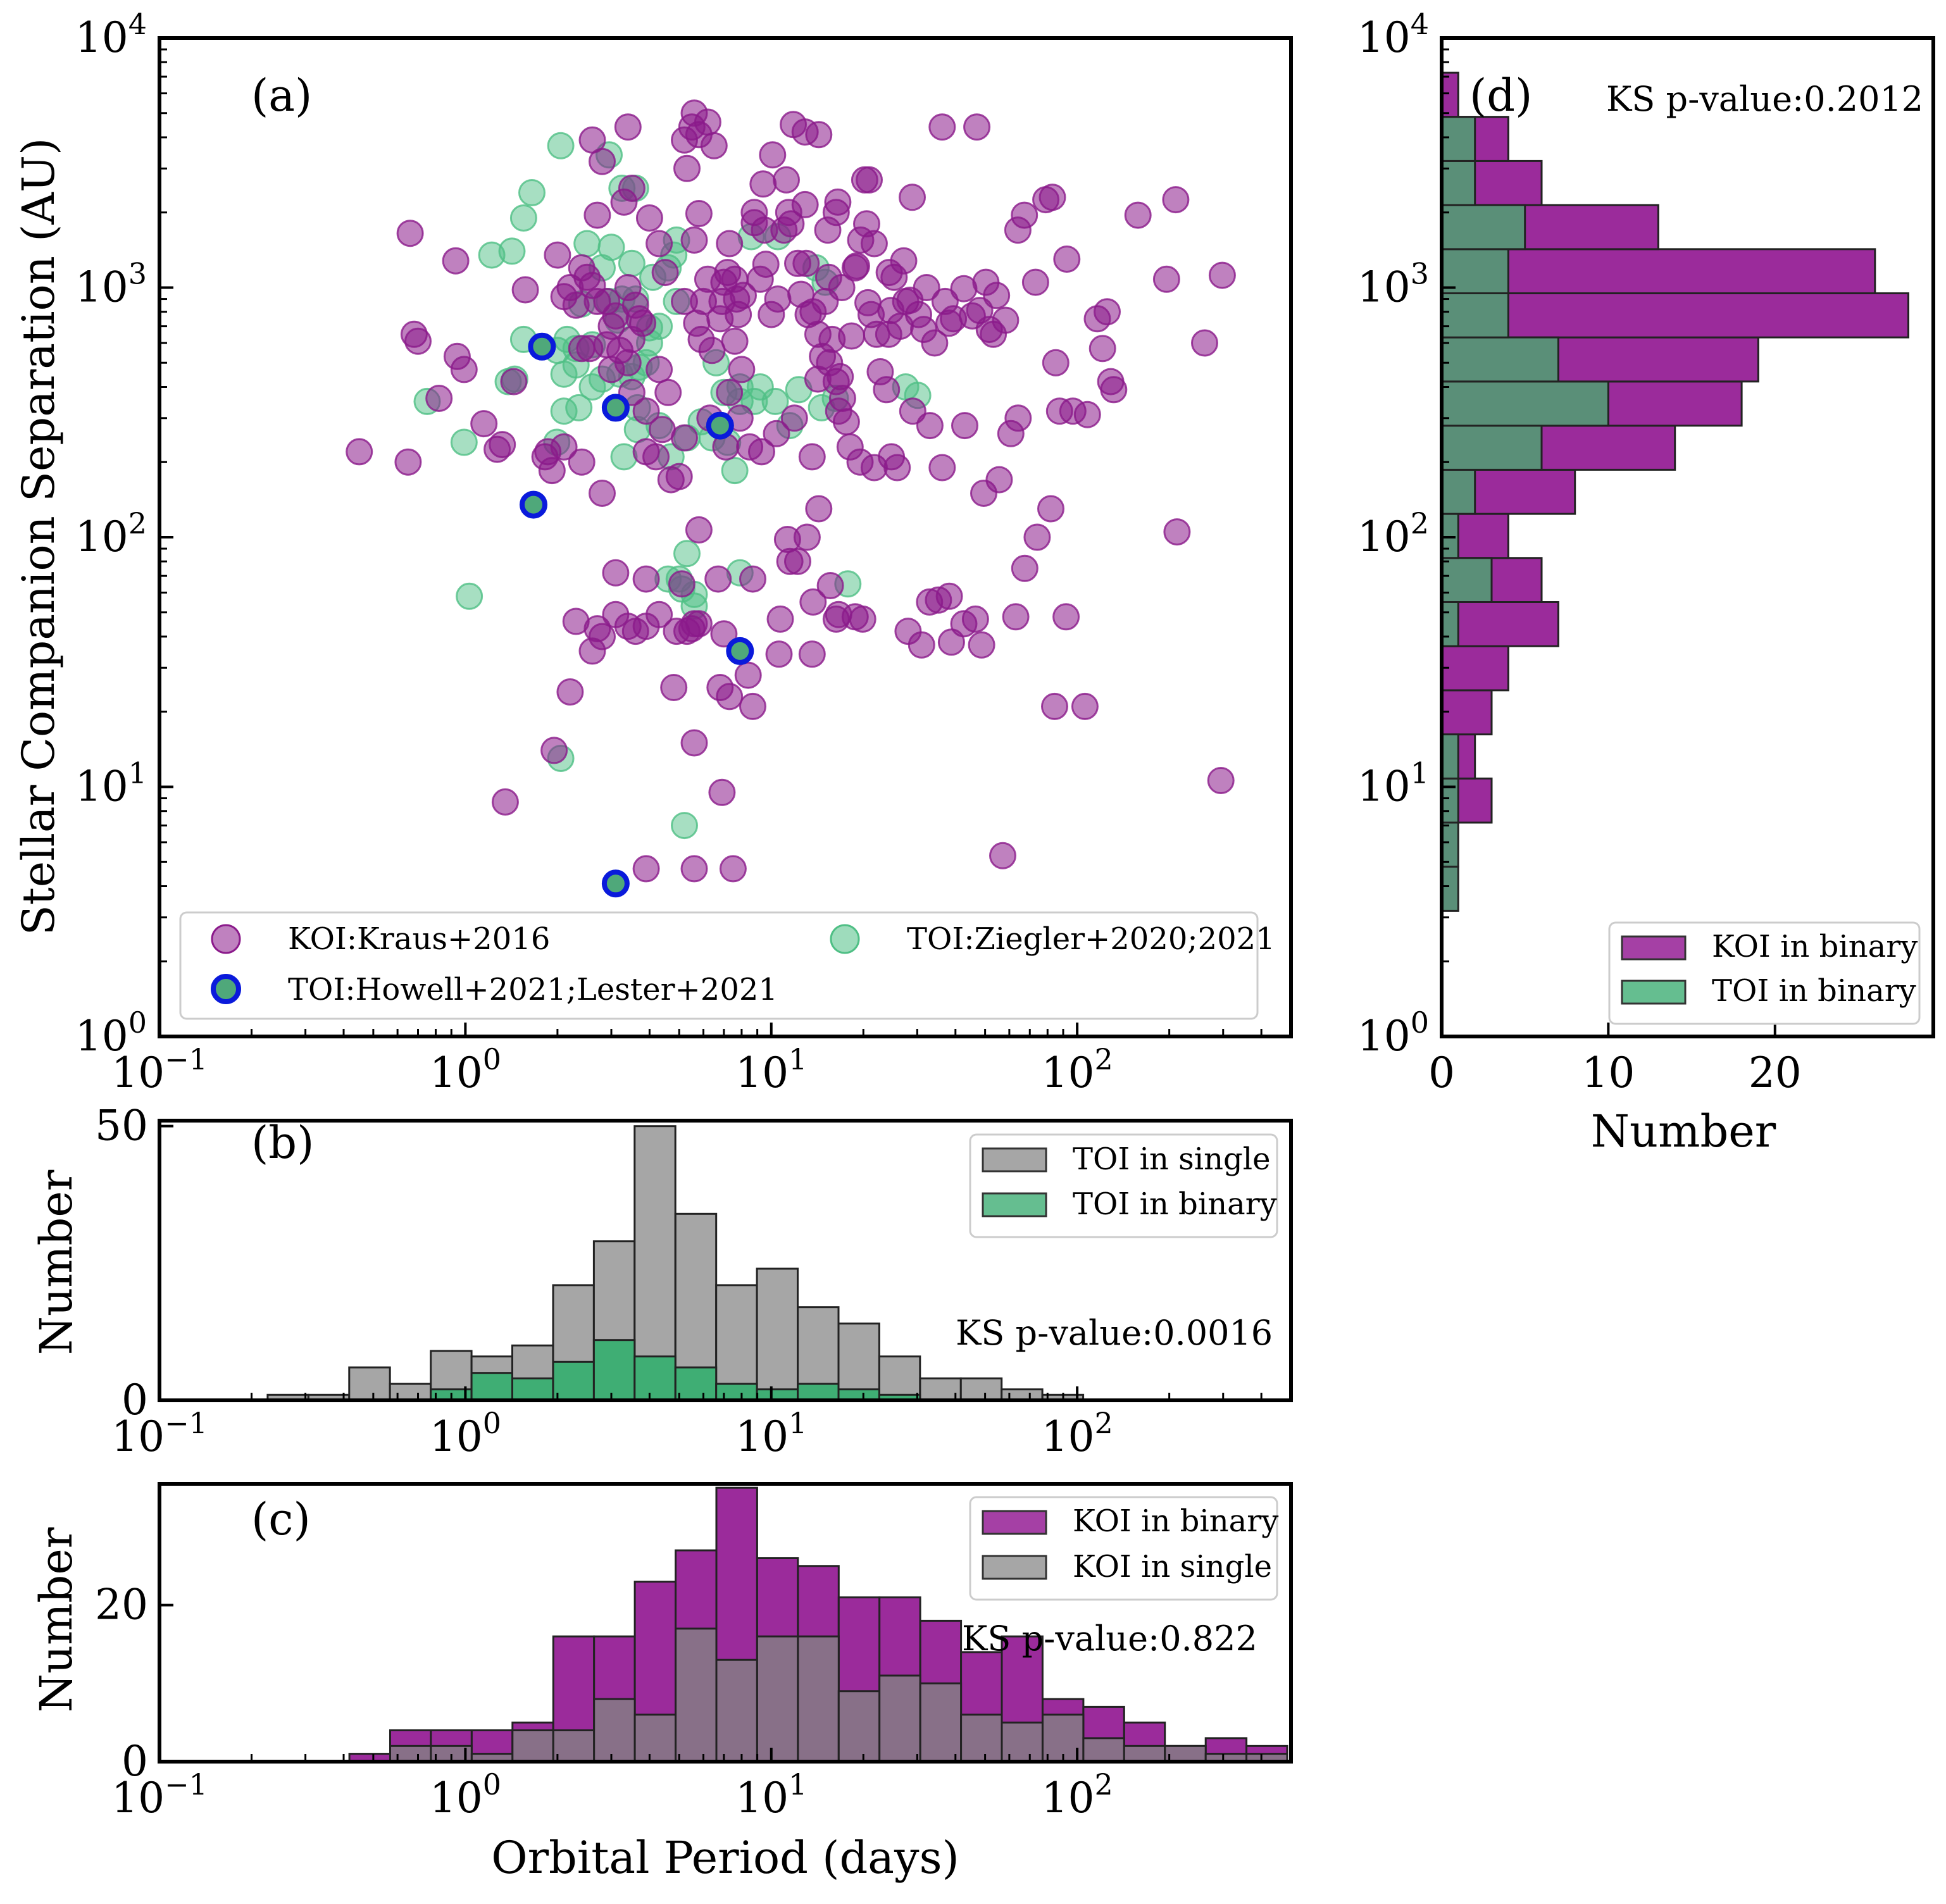  I want to click on legend-label-binary-c: KOI in binary, so click(1175, 1521).